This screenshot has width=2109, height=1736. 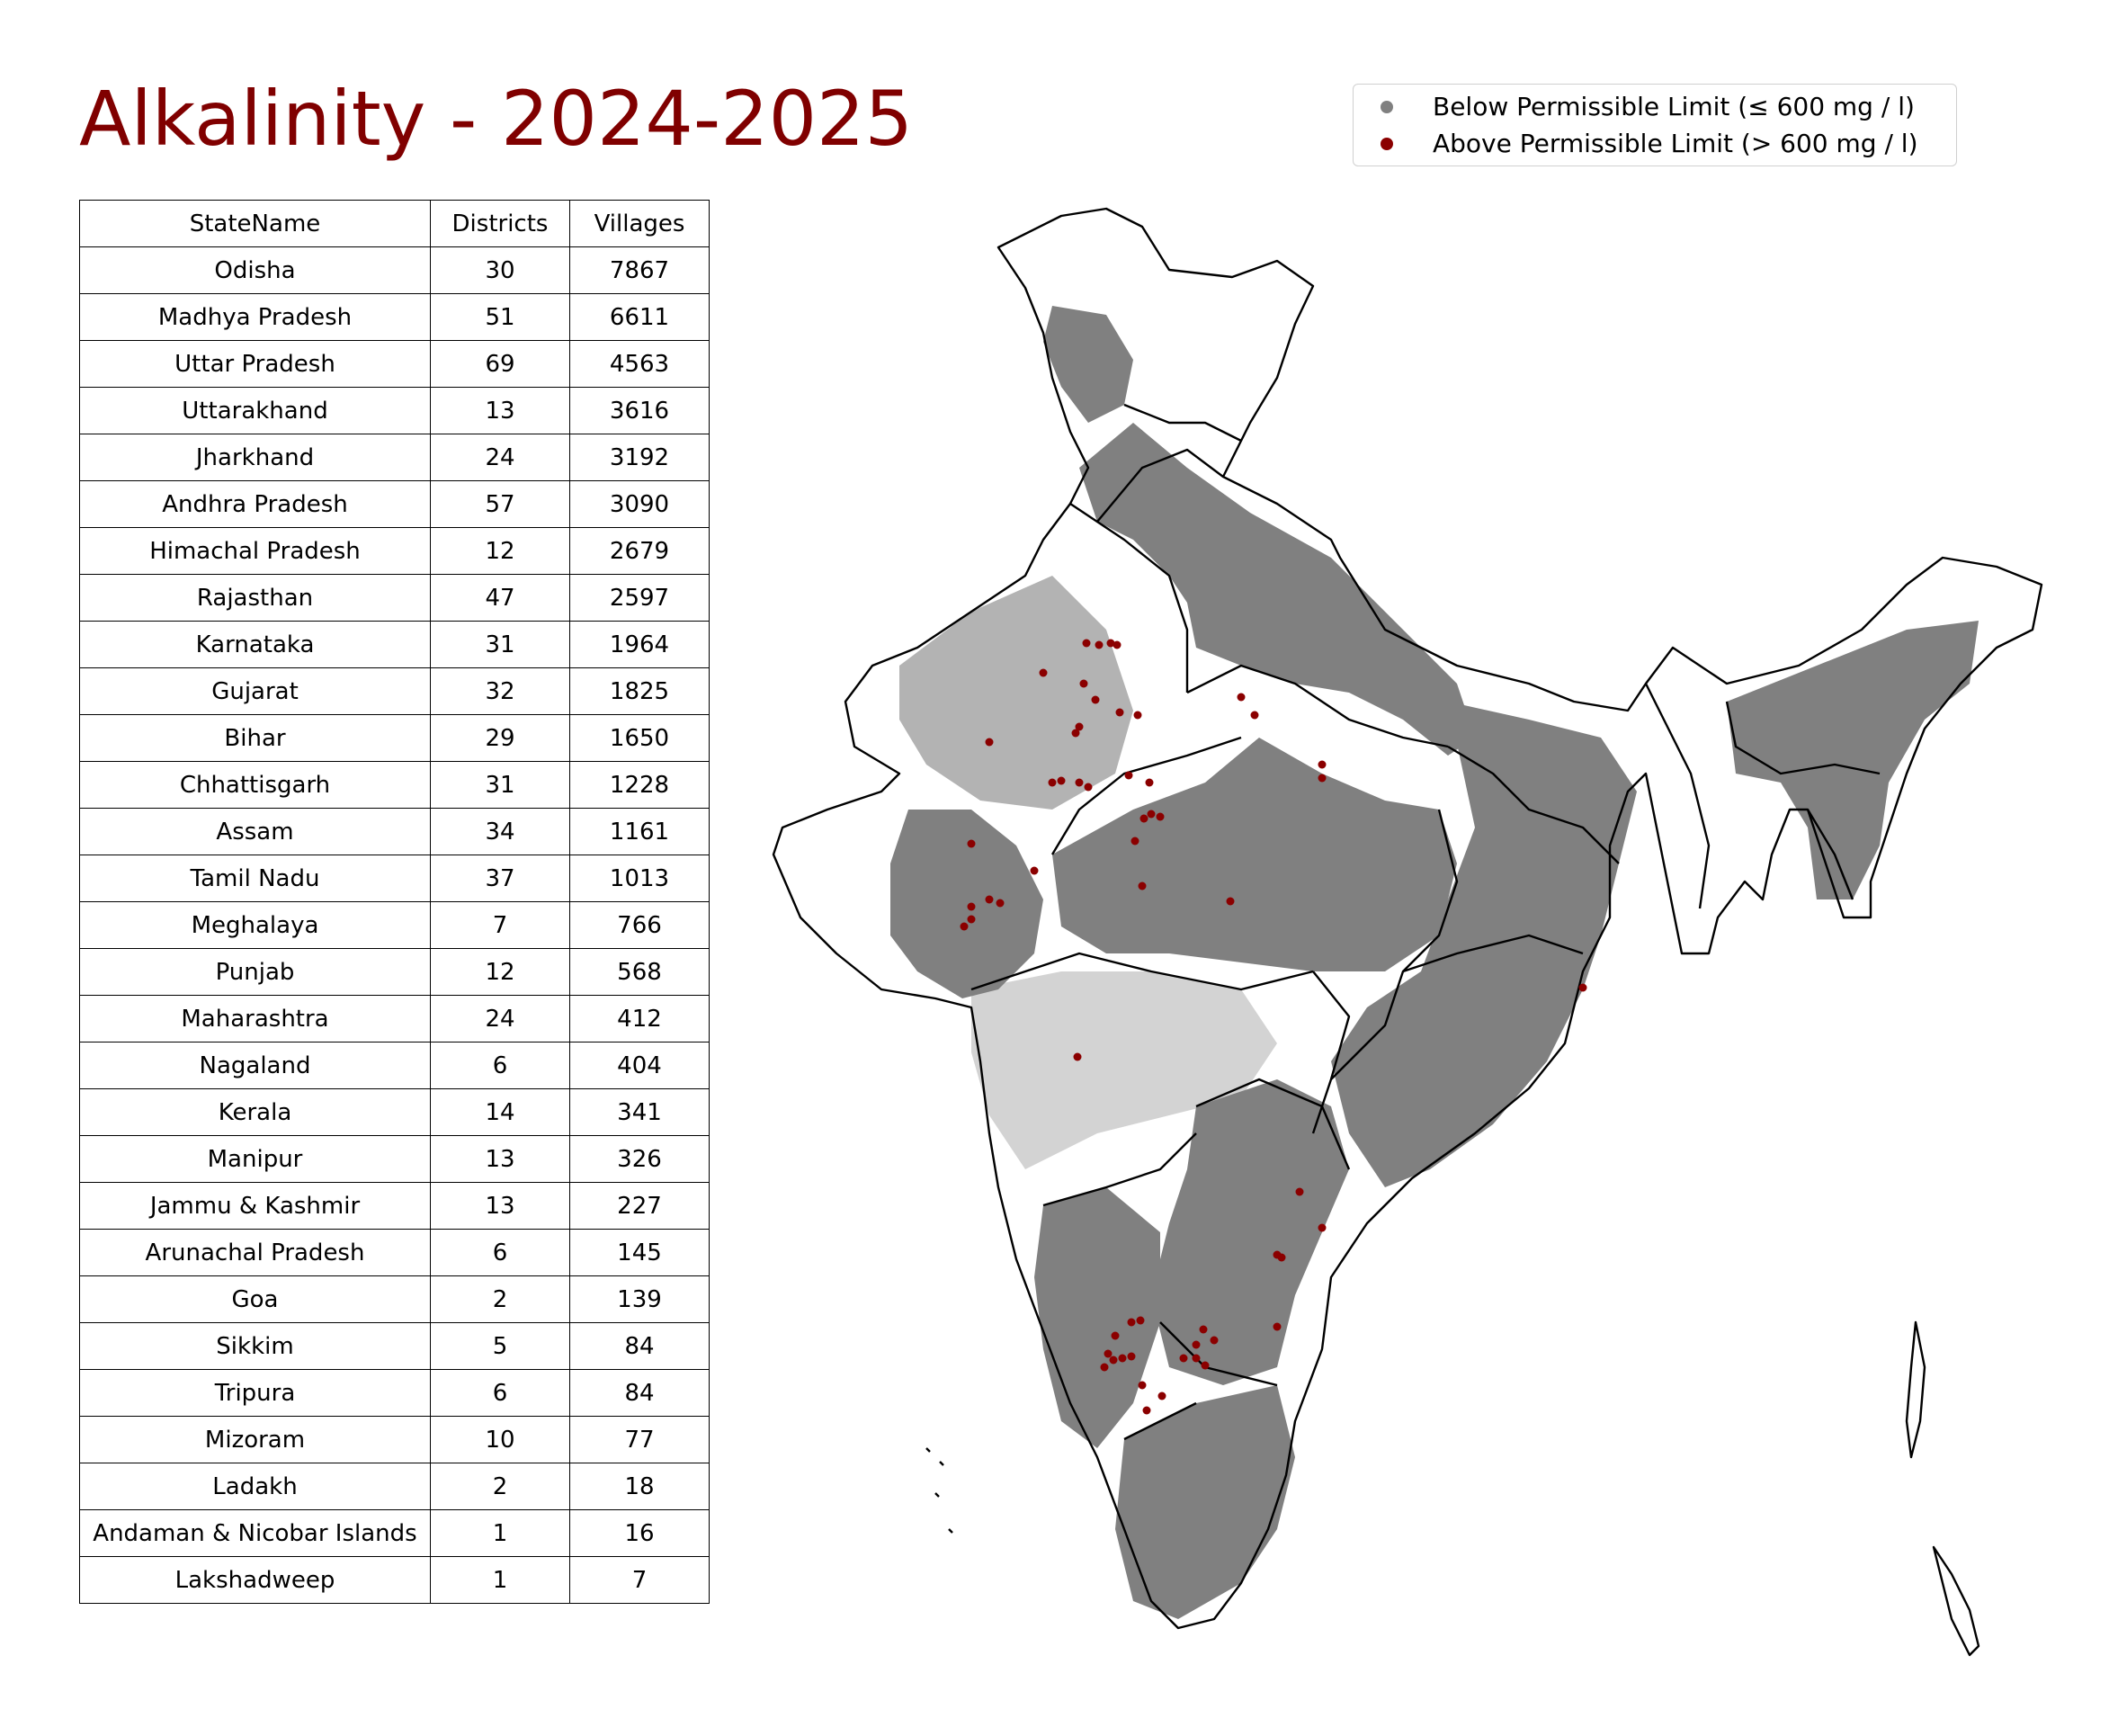 I want to click on gray-dot-icon, so click(x=1387, y=106).